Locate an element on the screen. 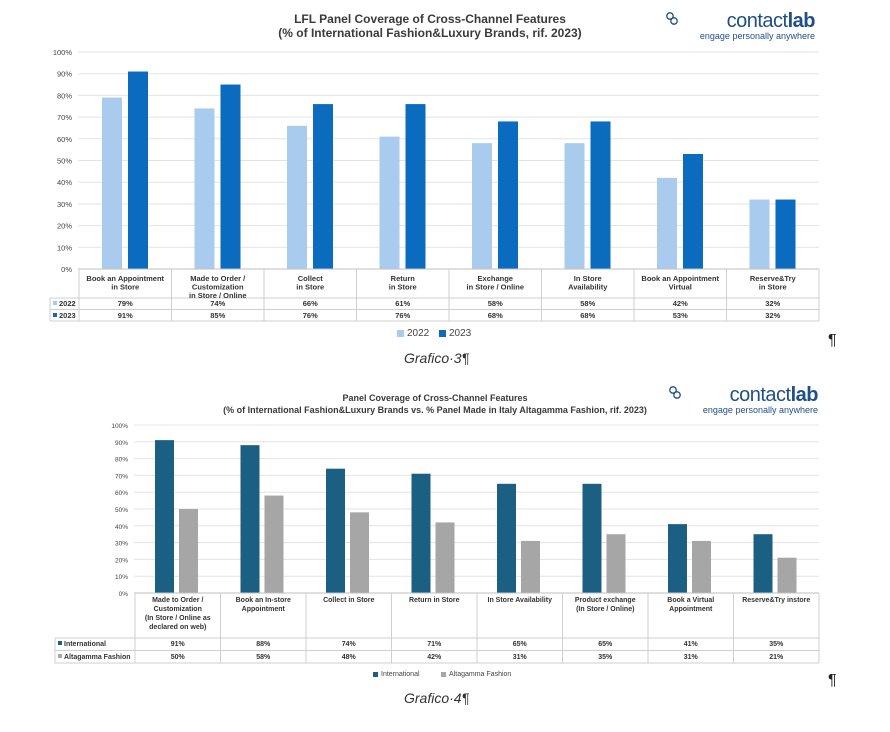 This screenshot has width=890, height=732. chart-4-category-label: declared on web) is located at coordinates (177, 627).